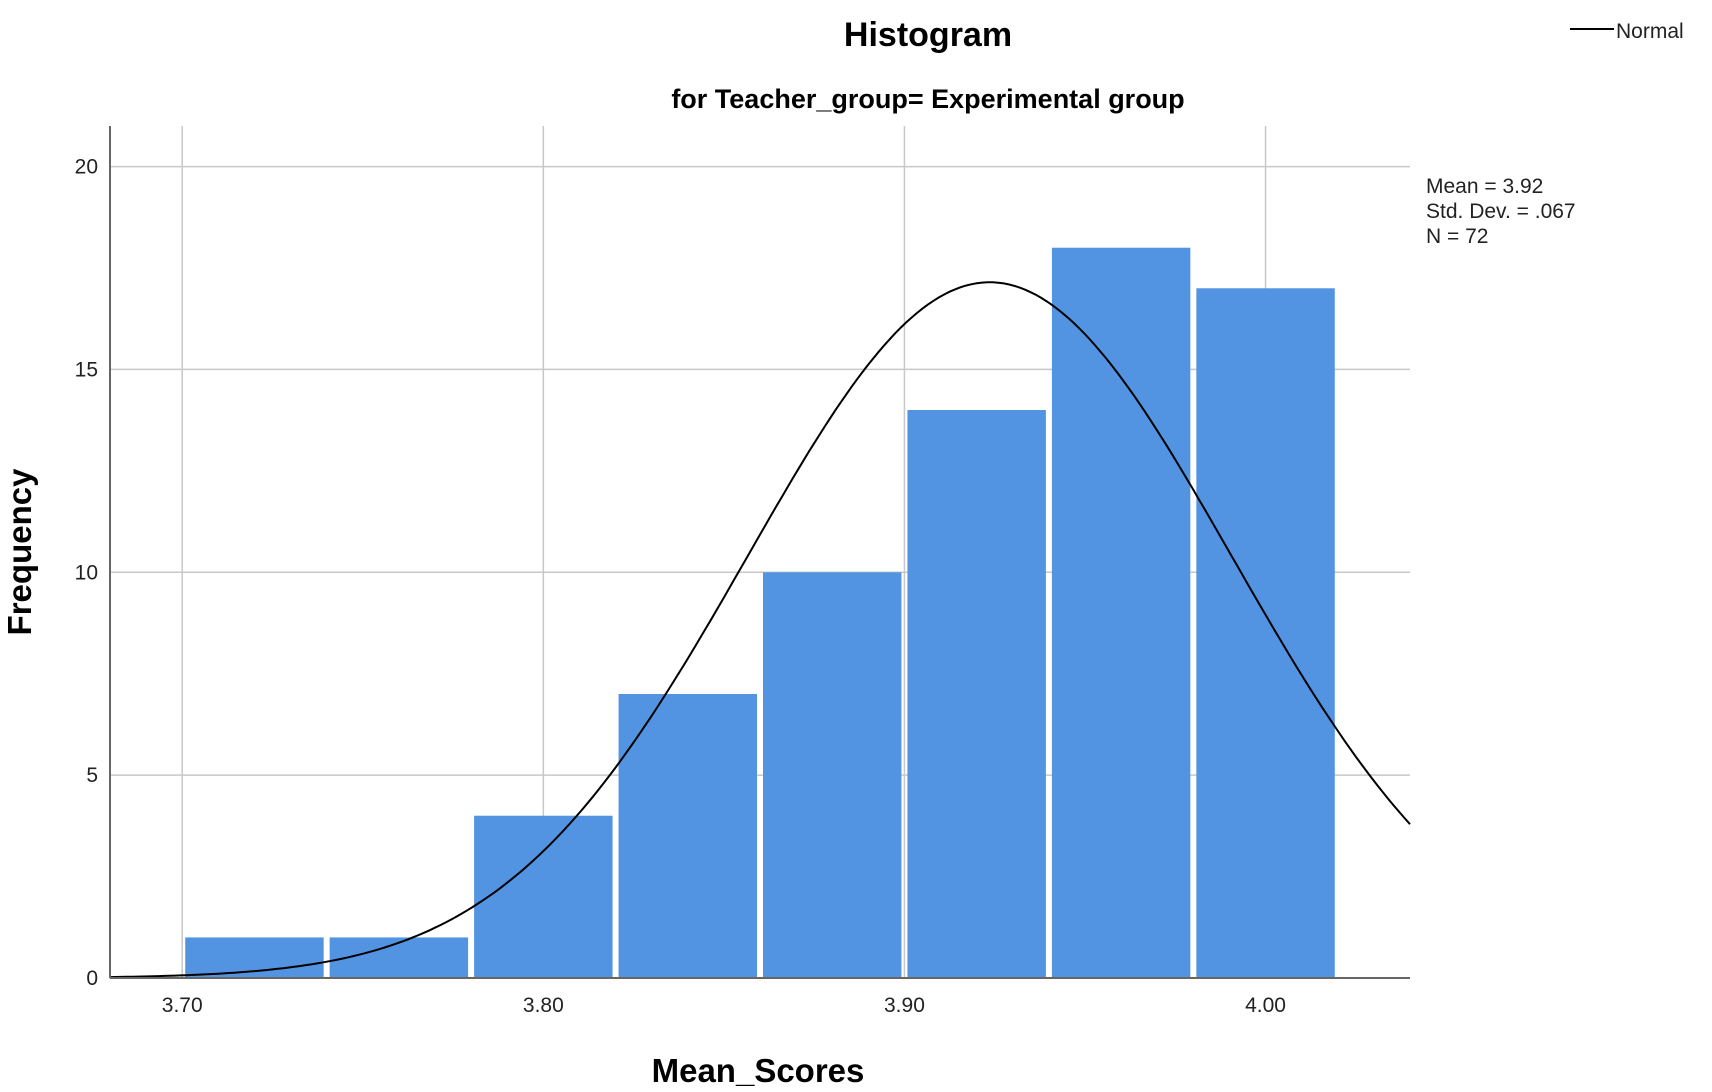 This screenshot has height=1092, width=1712. I want to click on stats-box: Mean = 3.92 Std. Dev. = .067 N = 72, so click(1501, 211).